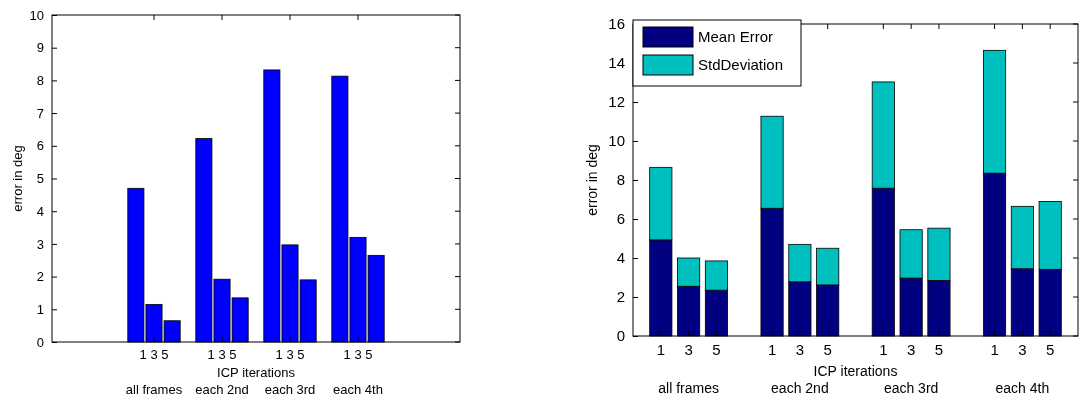  I want to click on y-tick-label: 5, so click(40, 179).